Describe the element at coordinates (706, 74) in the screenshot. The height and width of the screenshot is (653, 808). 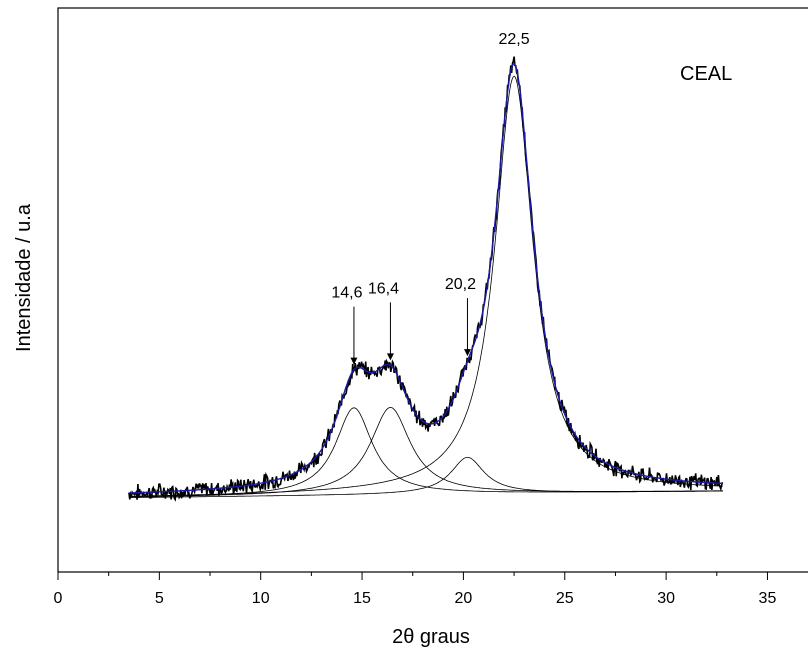
I see `sample-label: CEAL` at that location.